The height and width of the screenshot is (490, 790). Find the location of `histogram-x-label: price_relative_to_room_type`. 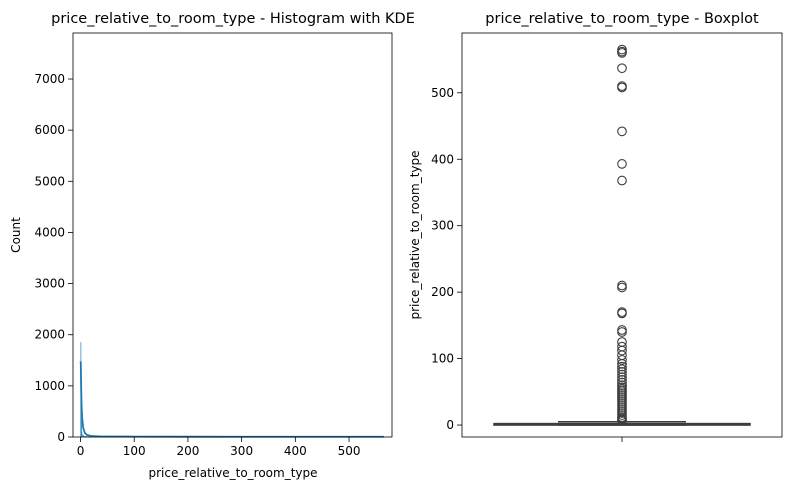

histogram-x-label: price_relative_to_room_type is located at coordinates (232, 473).